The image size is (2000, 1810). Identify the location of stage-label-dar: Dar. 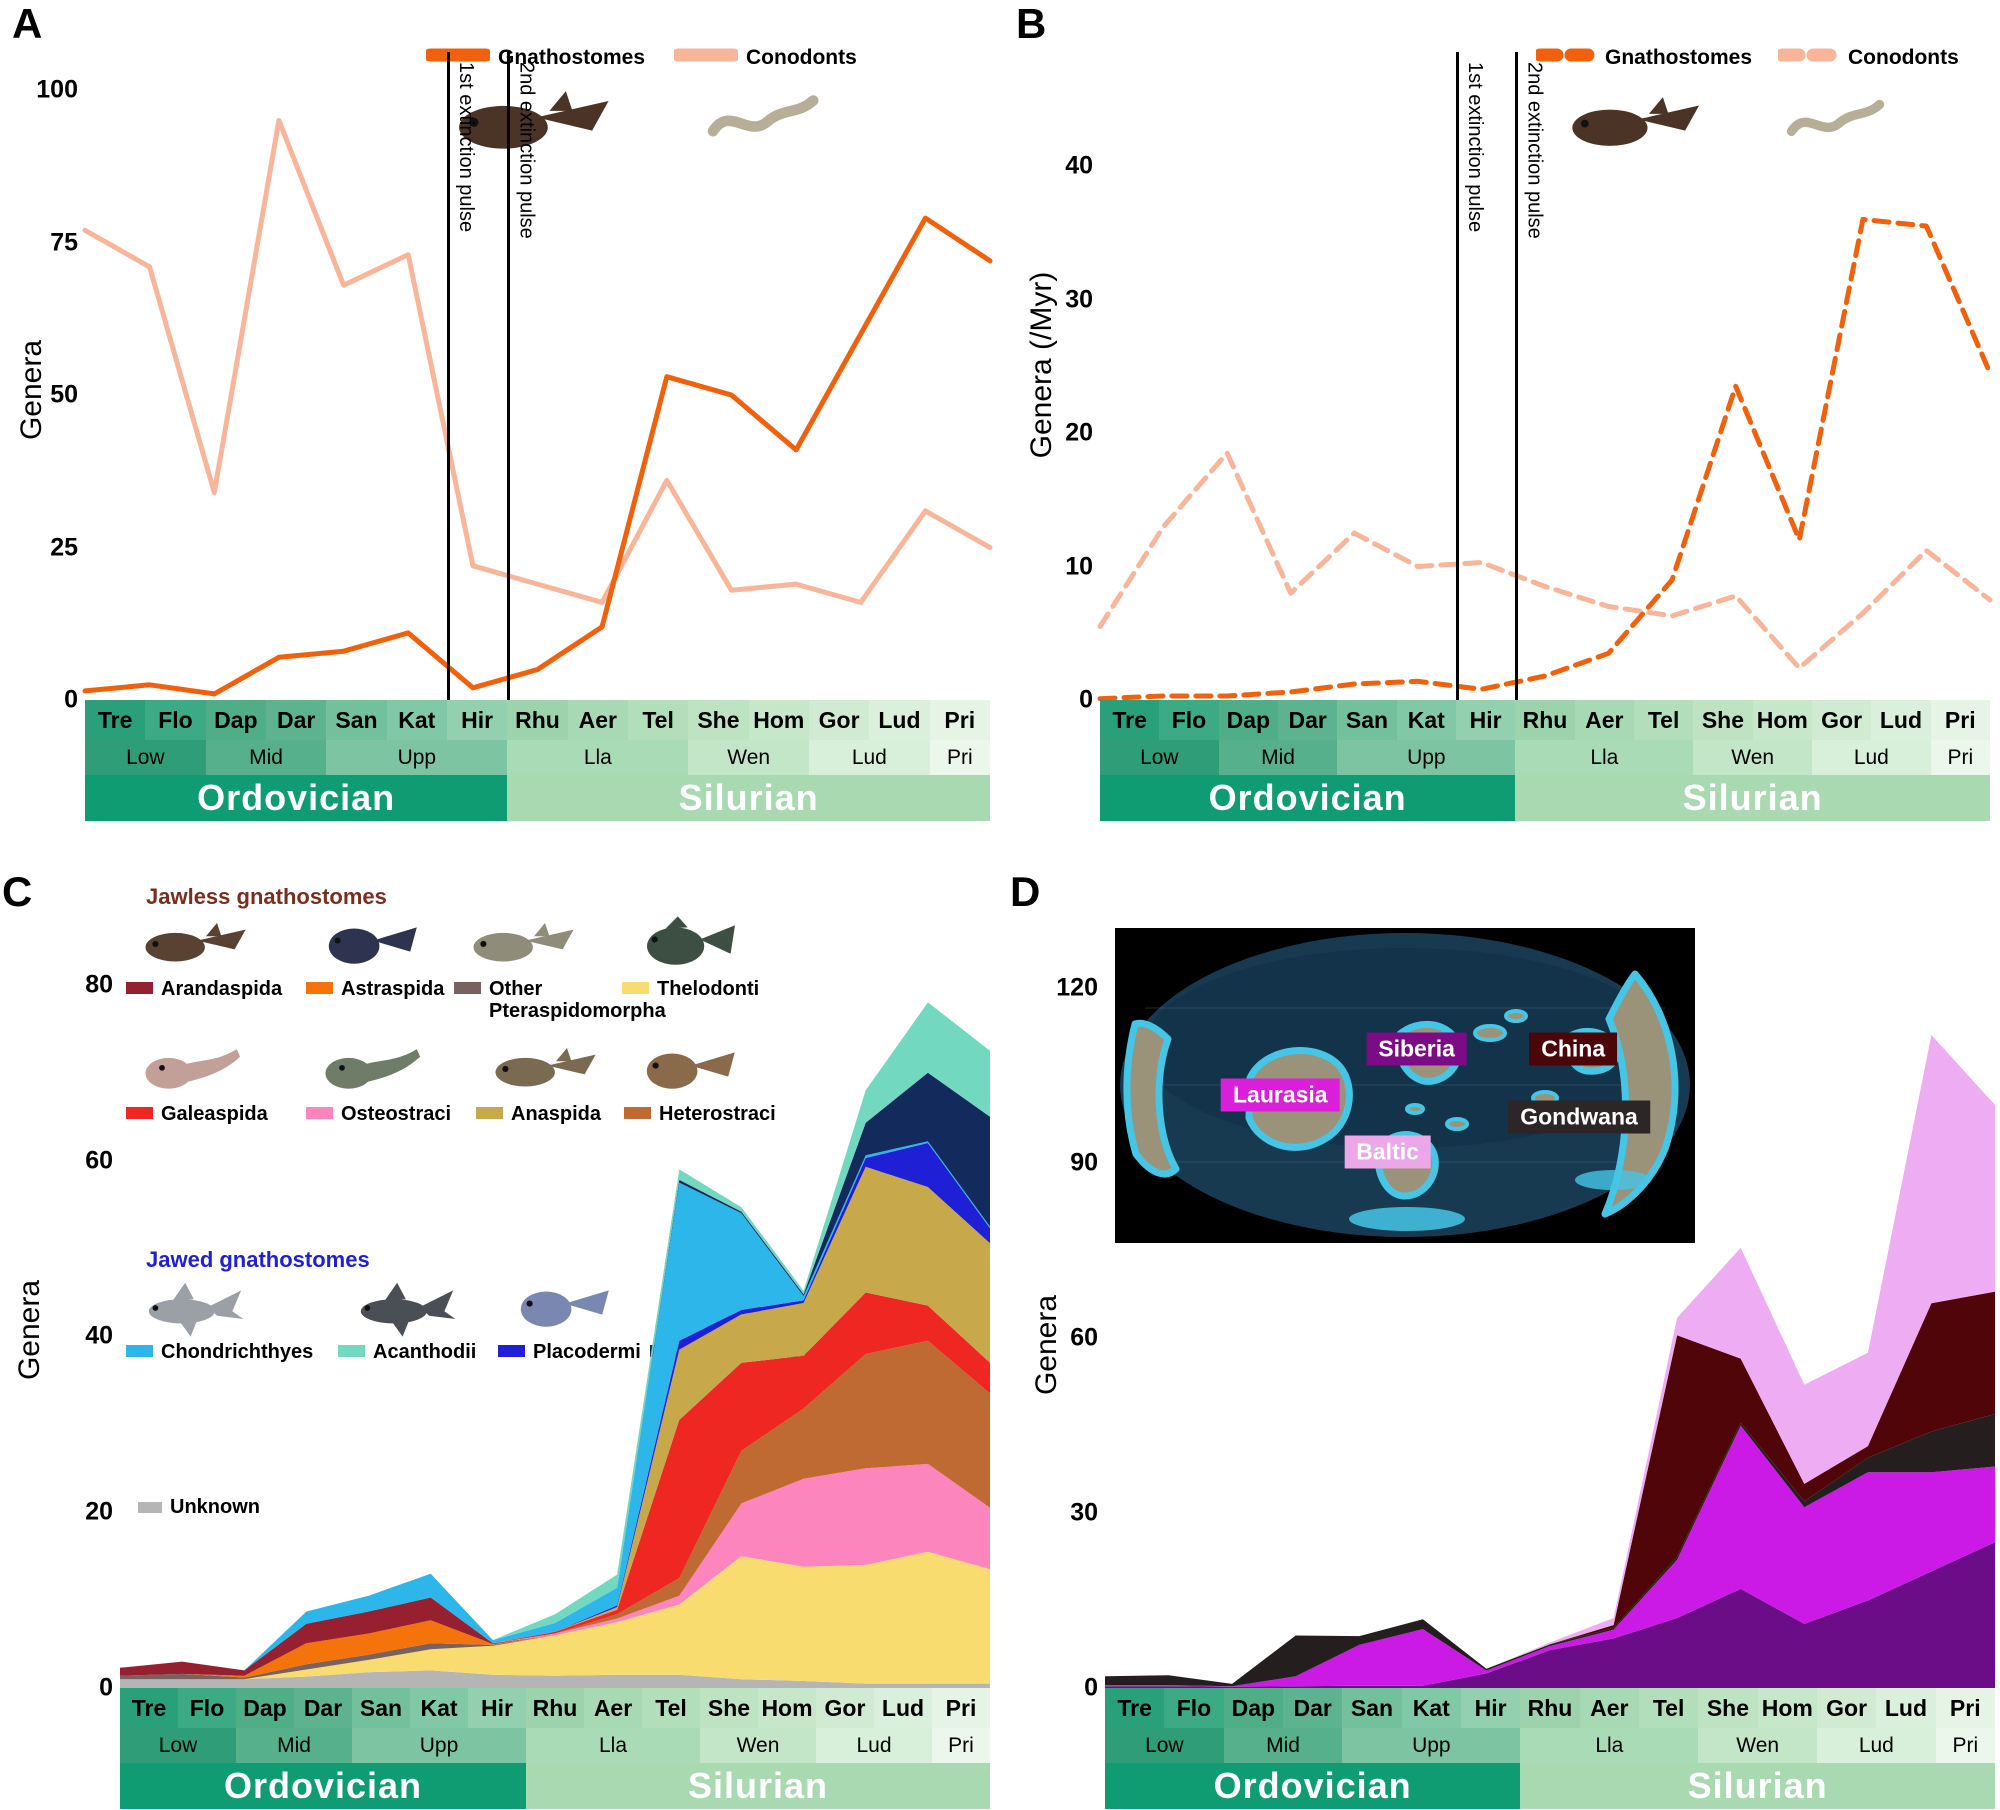
(1307, 719).